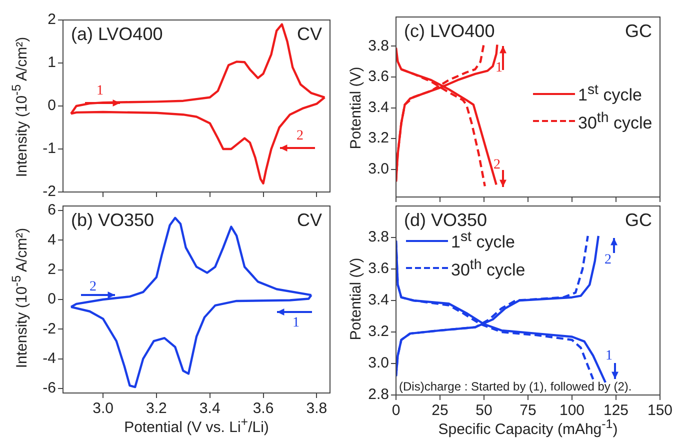  I want to click on annotation: (b) VO350, so click(112, 220).